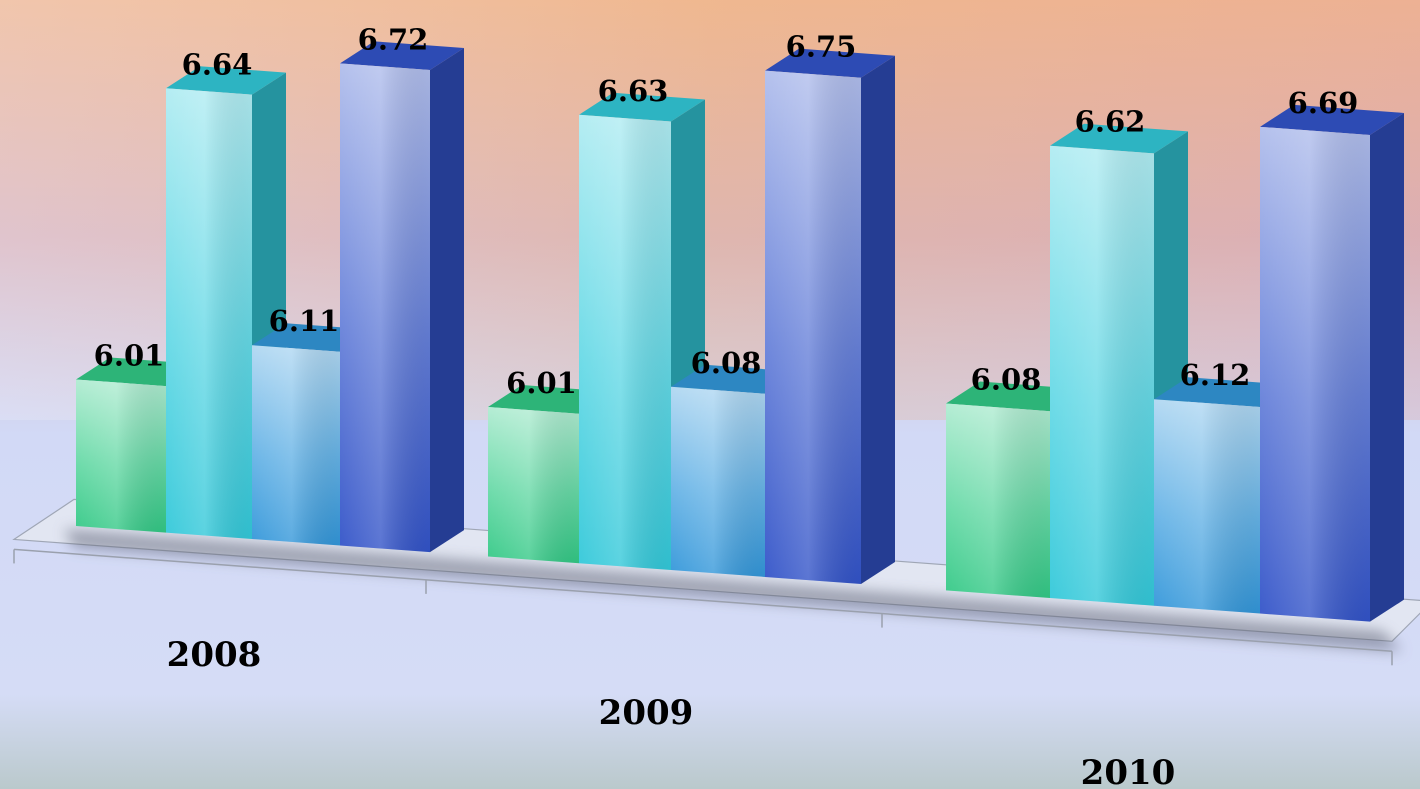 Image resolution: width=1420 pixels, height=789 pixels. What do you see at coordinates (646, 713) in the screenshot?
I see `category-label-2009: 2009` at bounding box center [646, 713].